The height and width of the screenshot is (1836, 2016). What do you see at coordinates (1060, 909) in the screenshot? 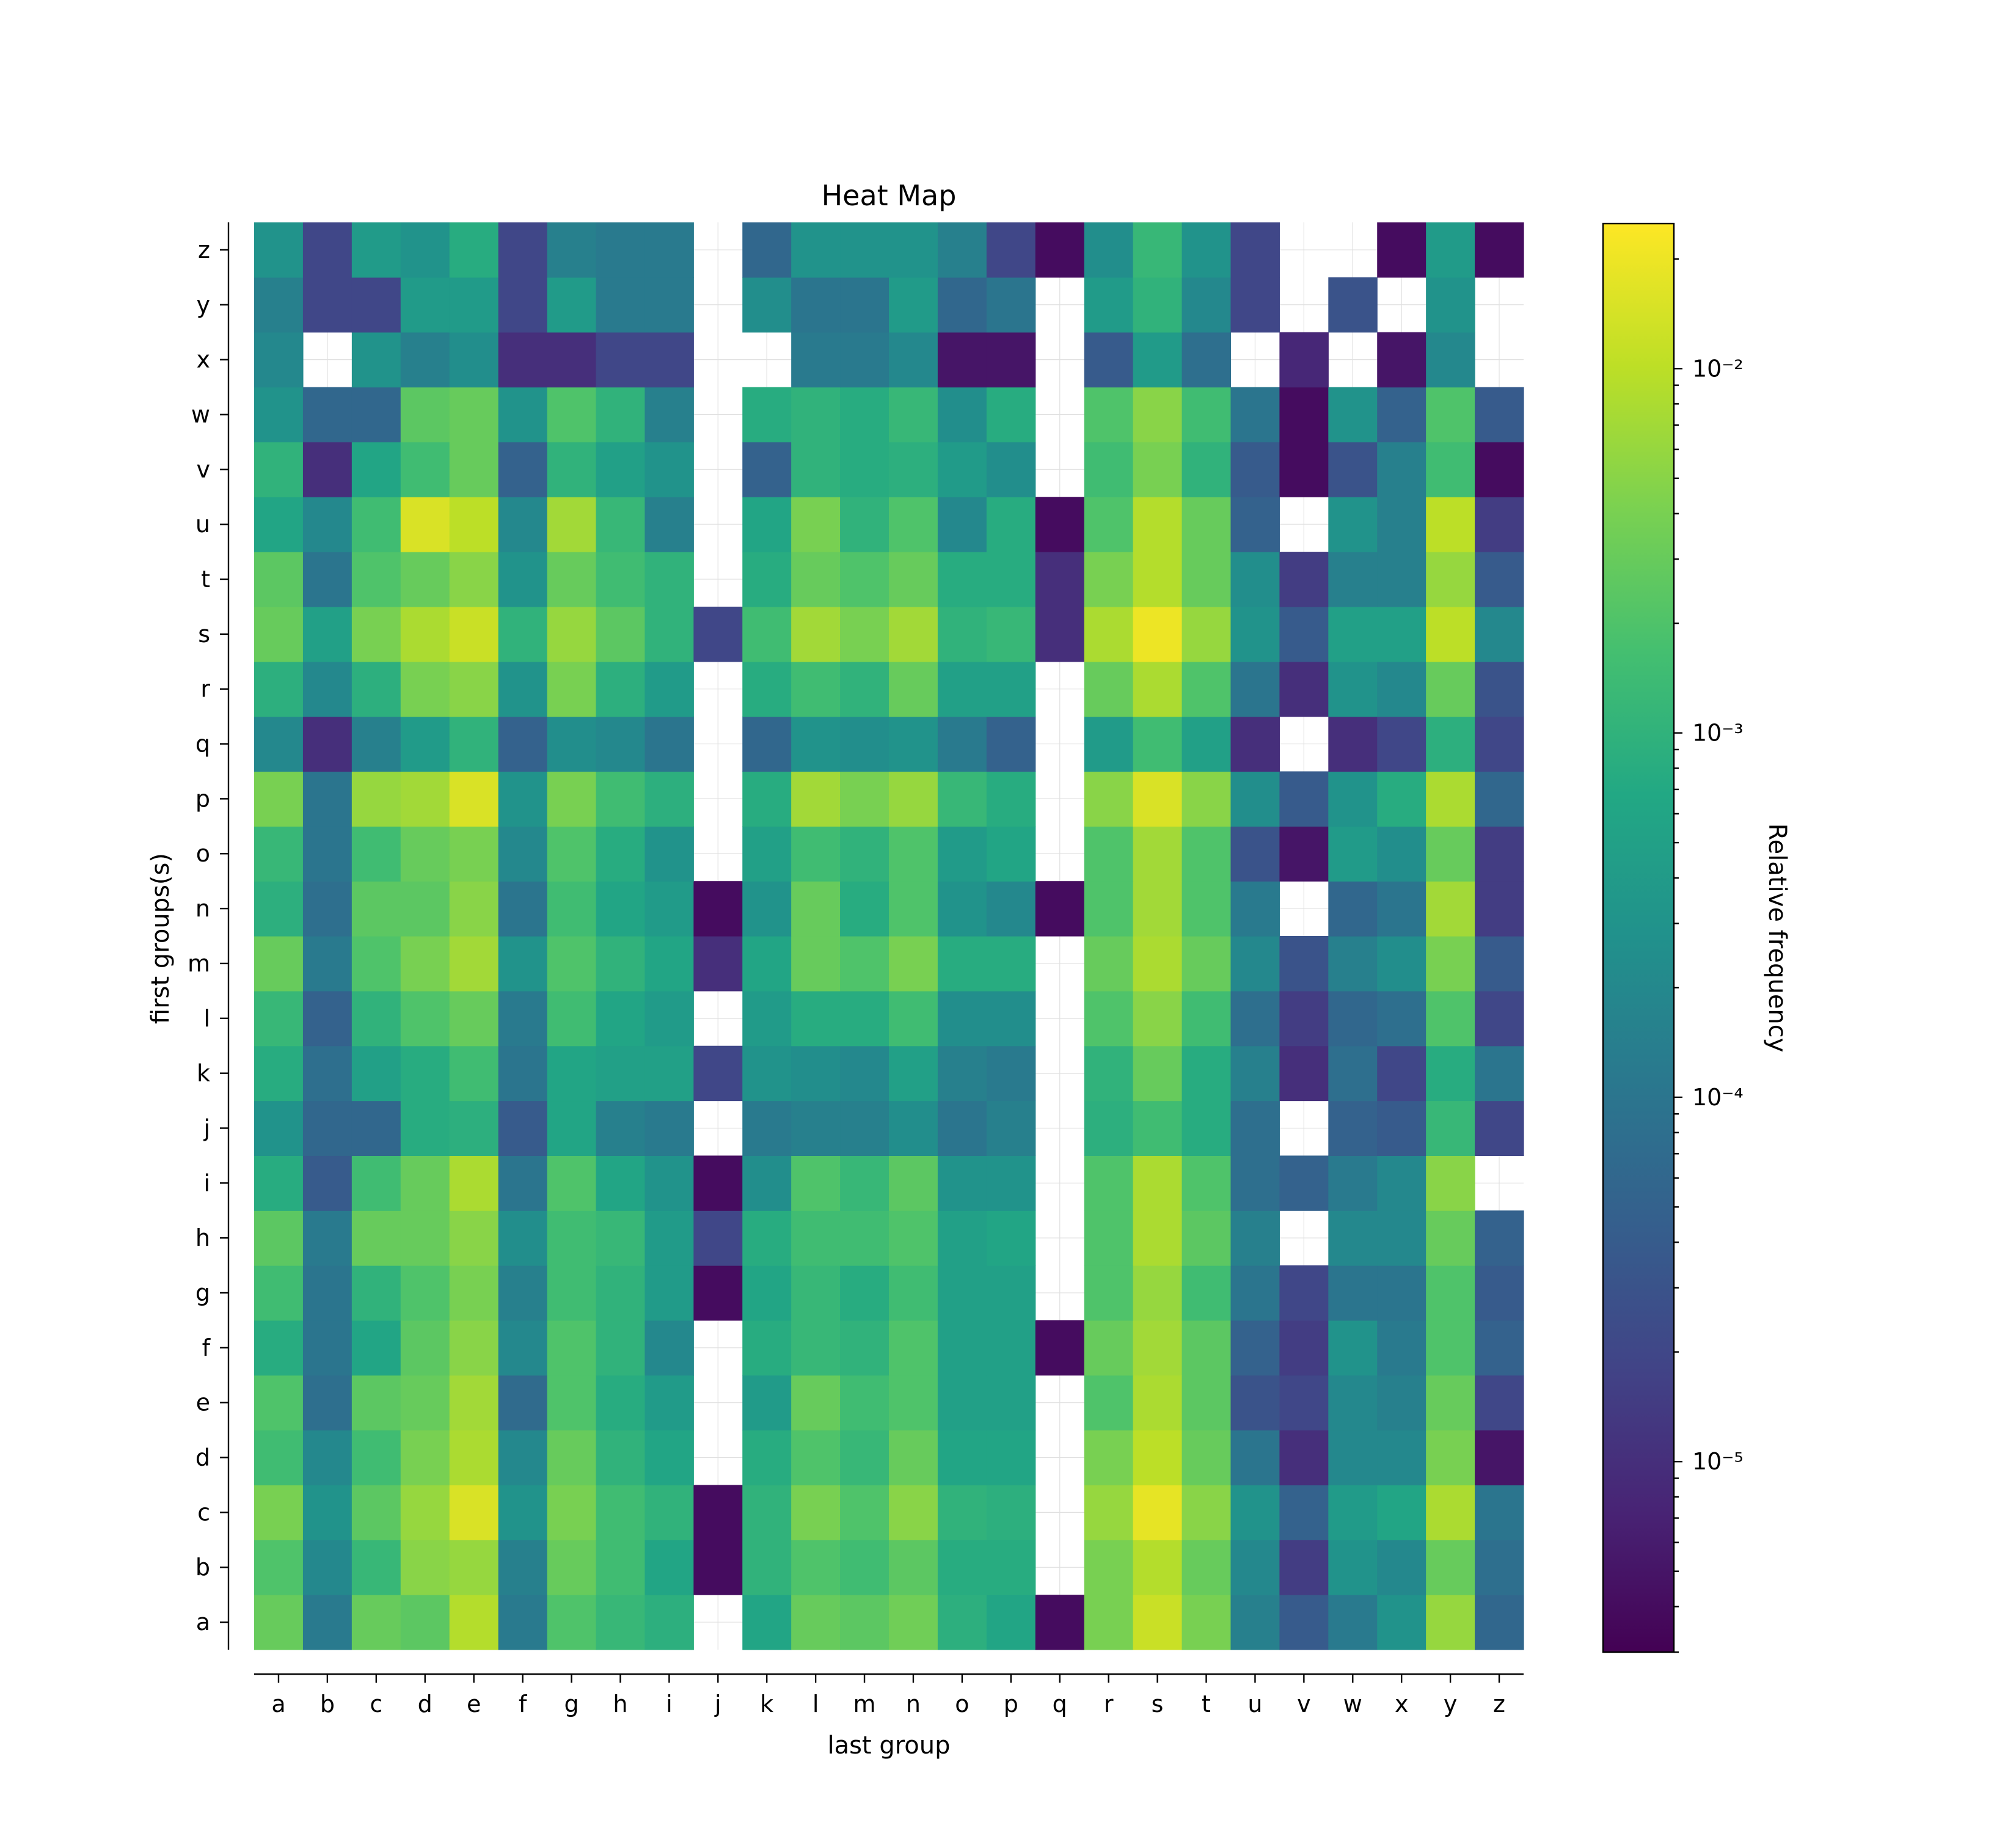
I see `heatmap-cell-n-q` at bounding box center [1060, 909].